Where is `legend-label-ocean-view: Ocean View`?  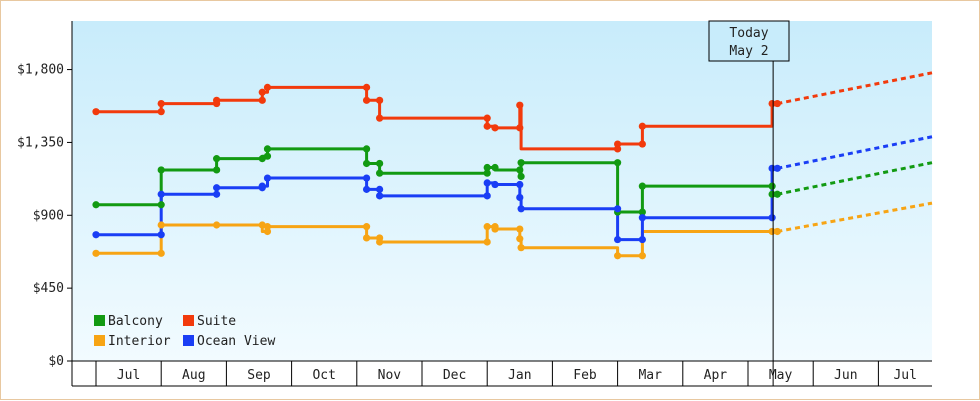 legend-label-ocean-view: Ocean View is located at coordinates (236, 341).